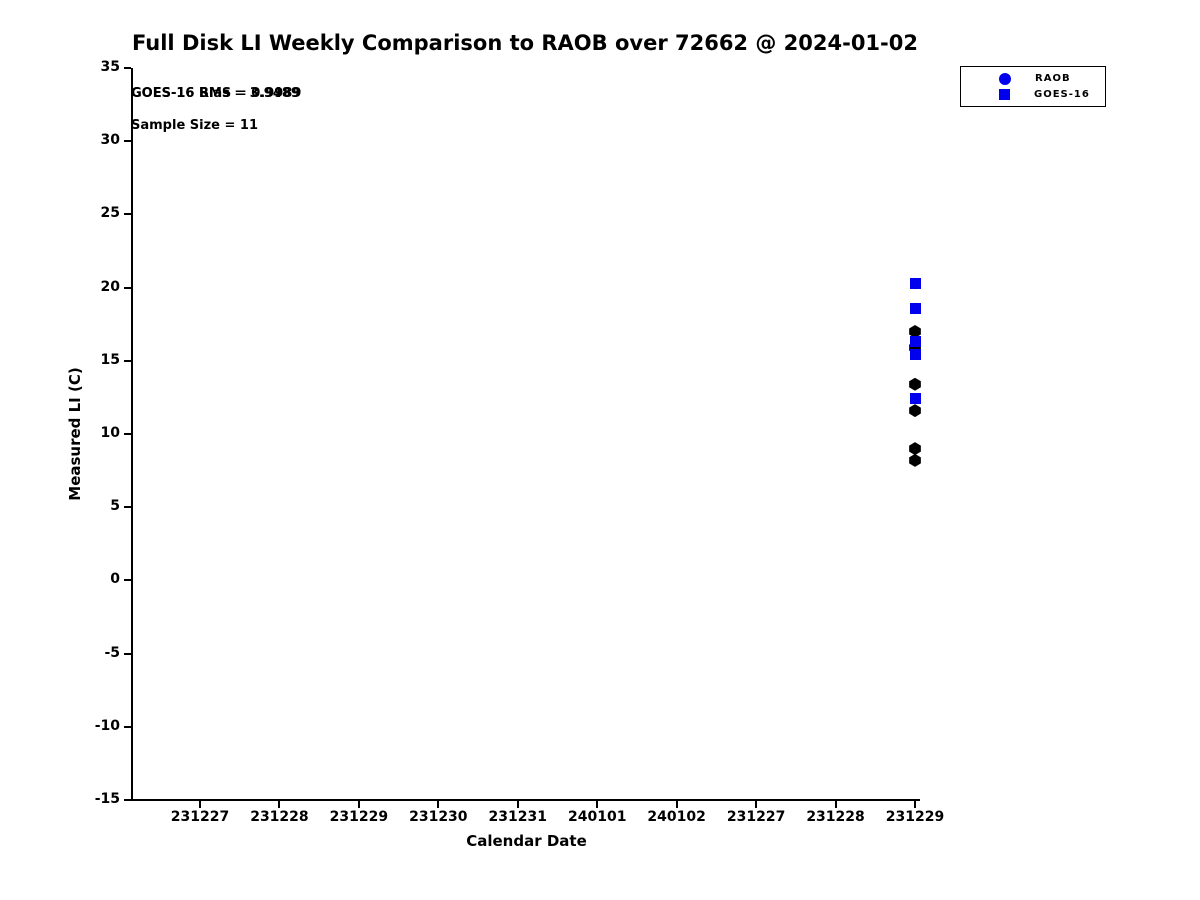  Describe the element at coordinates (676, 817) in the screenshot. I see `x-tick-label: 240102` at that location.